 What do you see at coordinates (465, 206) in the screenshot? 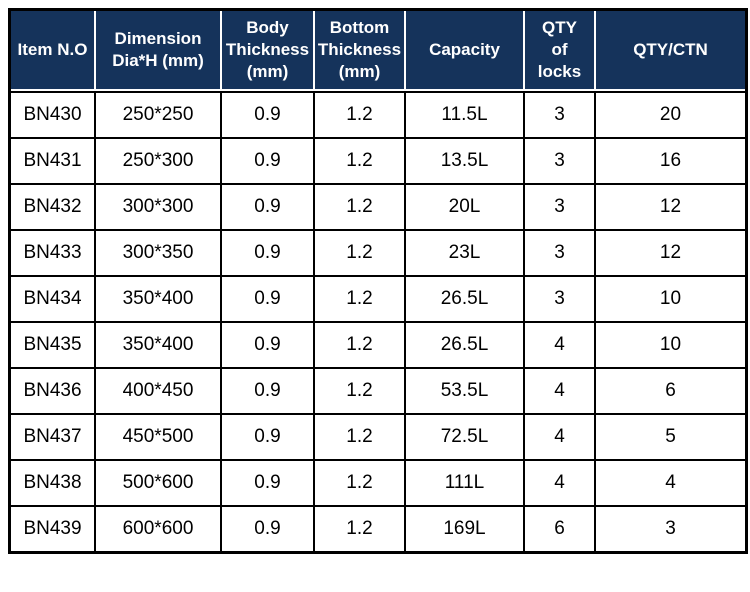
I see `cell-capacity: 20L` at bounding box center [465, 206].